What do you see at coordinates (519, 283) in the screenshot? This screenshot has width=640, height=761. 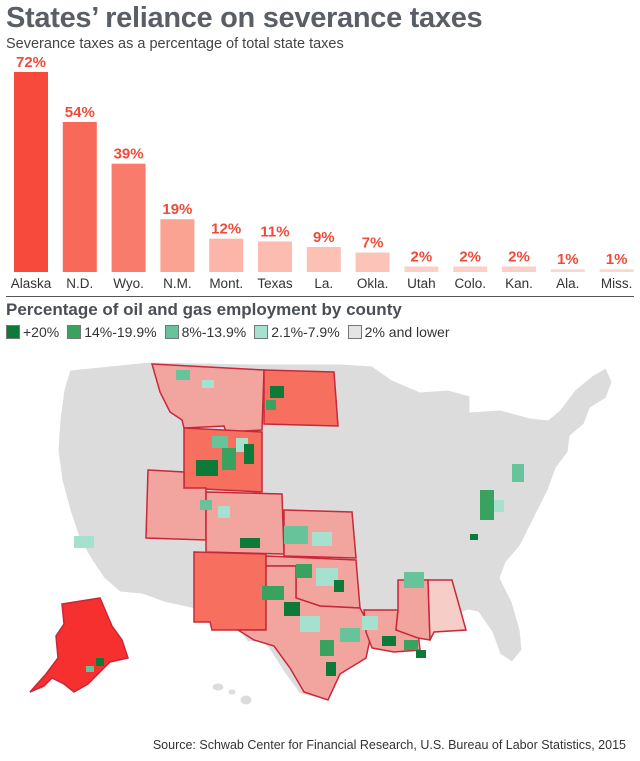 I see `category-label: Kan.` at bounding box center [519, 283].